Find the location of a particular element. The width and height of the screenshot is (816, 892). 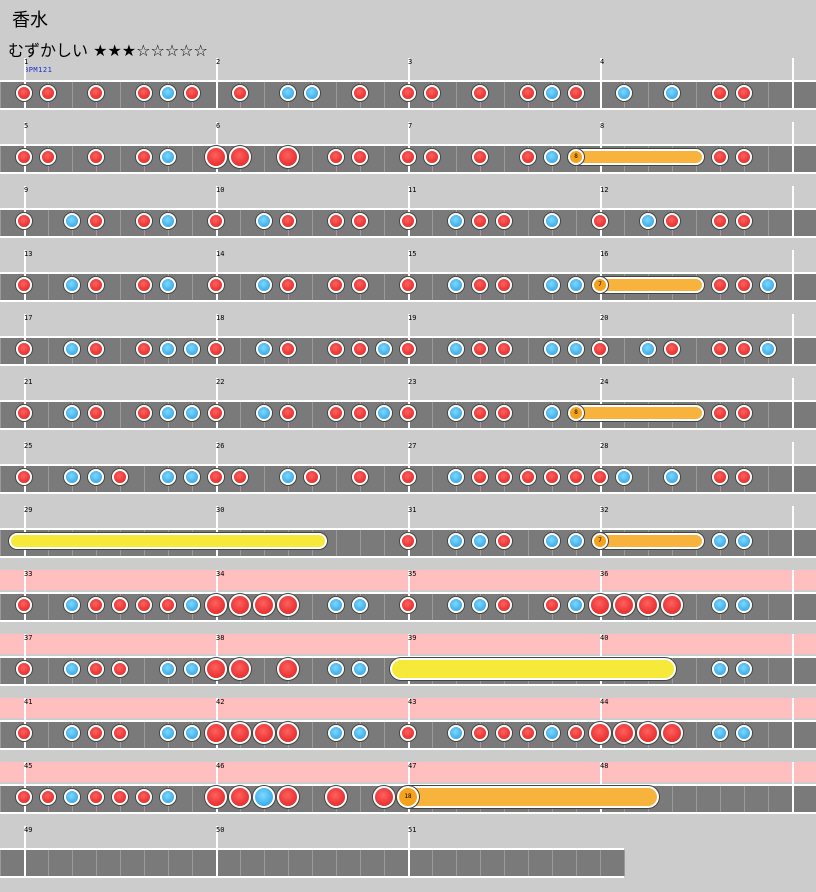

measure-number: 43 is located at coordinates (412, 702).